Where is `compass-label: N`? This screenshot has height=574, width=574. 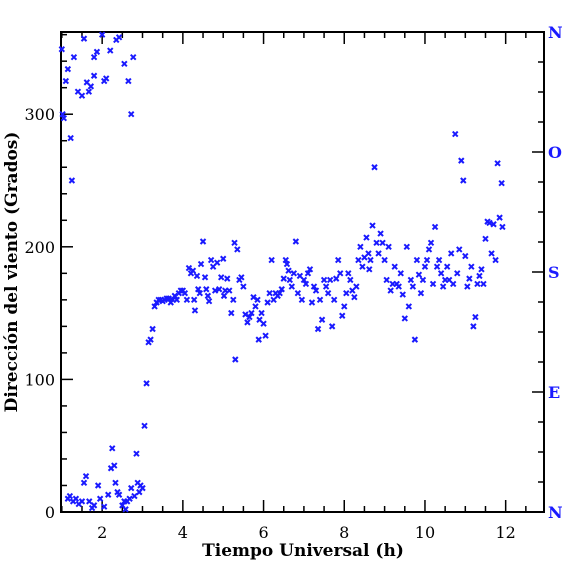
compass-label: N is located at coordinates (555, 32).